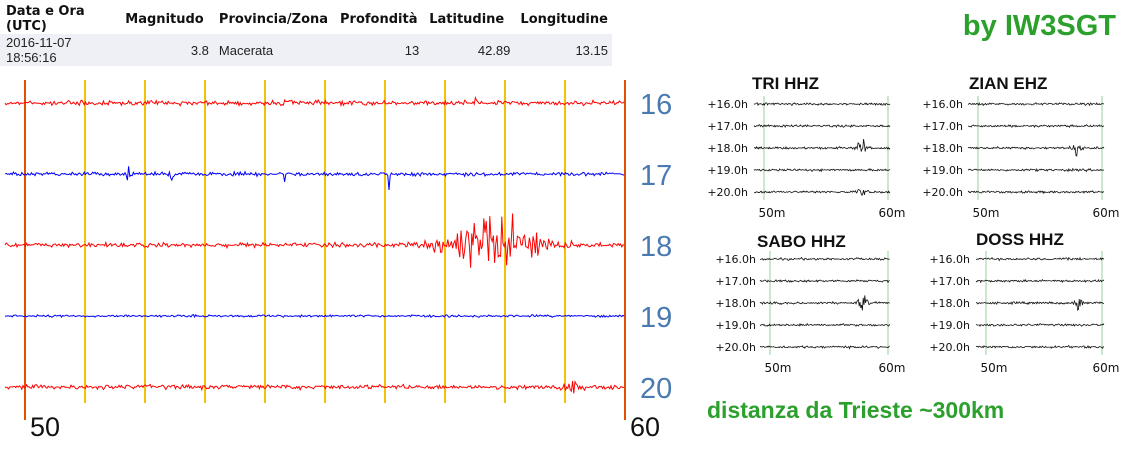 This screenshot has height=451, width=1126. What do you see at coordinates (563, 50) in the screenshot?
I see `cell-longitude: 13.15` at bounding box center [563, 50].